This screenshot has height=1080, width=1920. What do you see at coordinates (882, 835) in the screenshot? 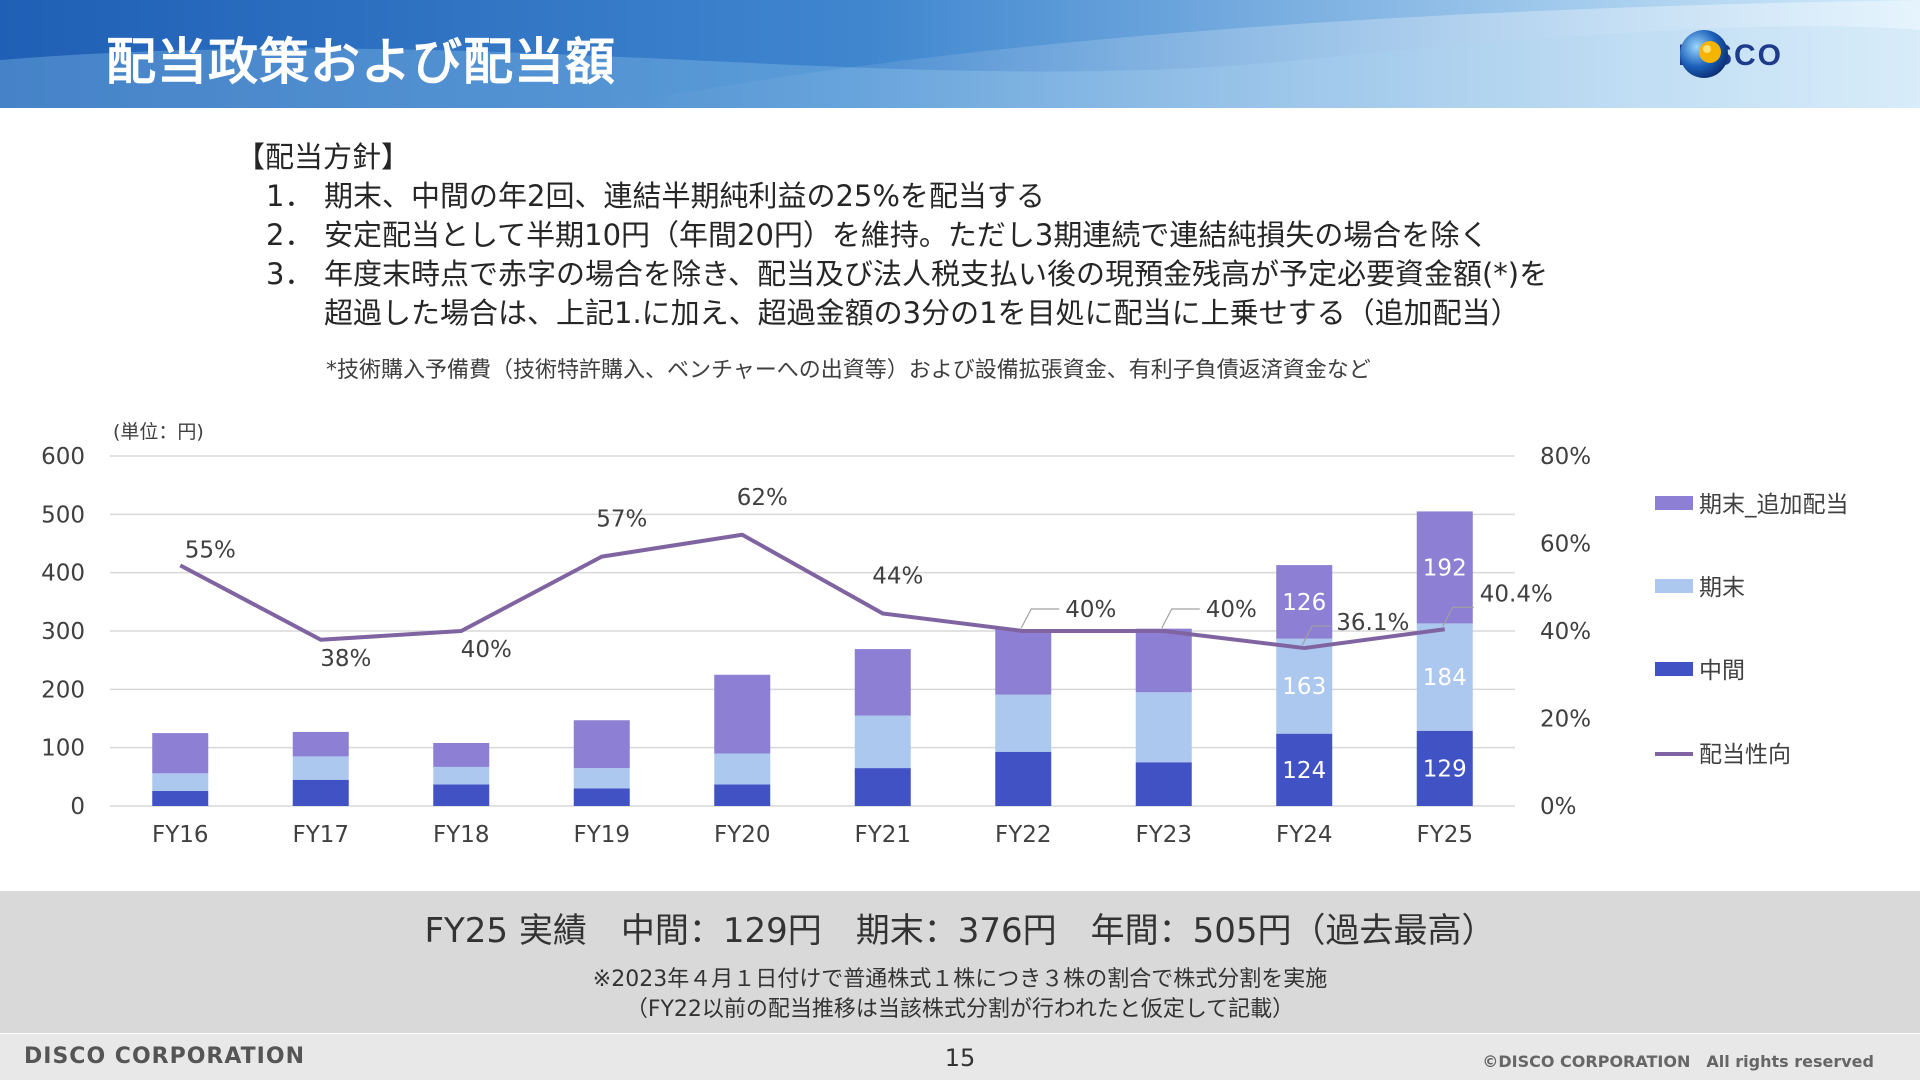
I see `x-axis-tick-label: FY21` at bounding box center [882, 835].